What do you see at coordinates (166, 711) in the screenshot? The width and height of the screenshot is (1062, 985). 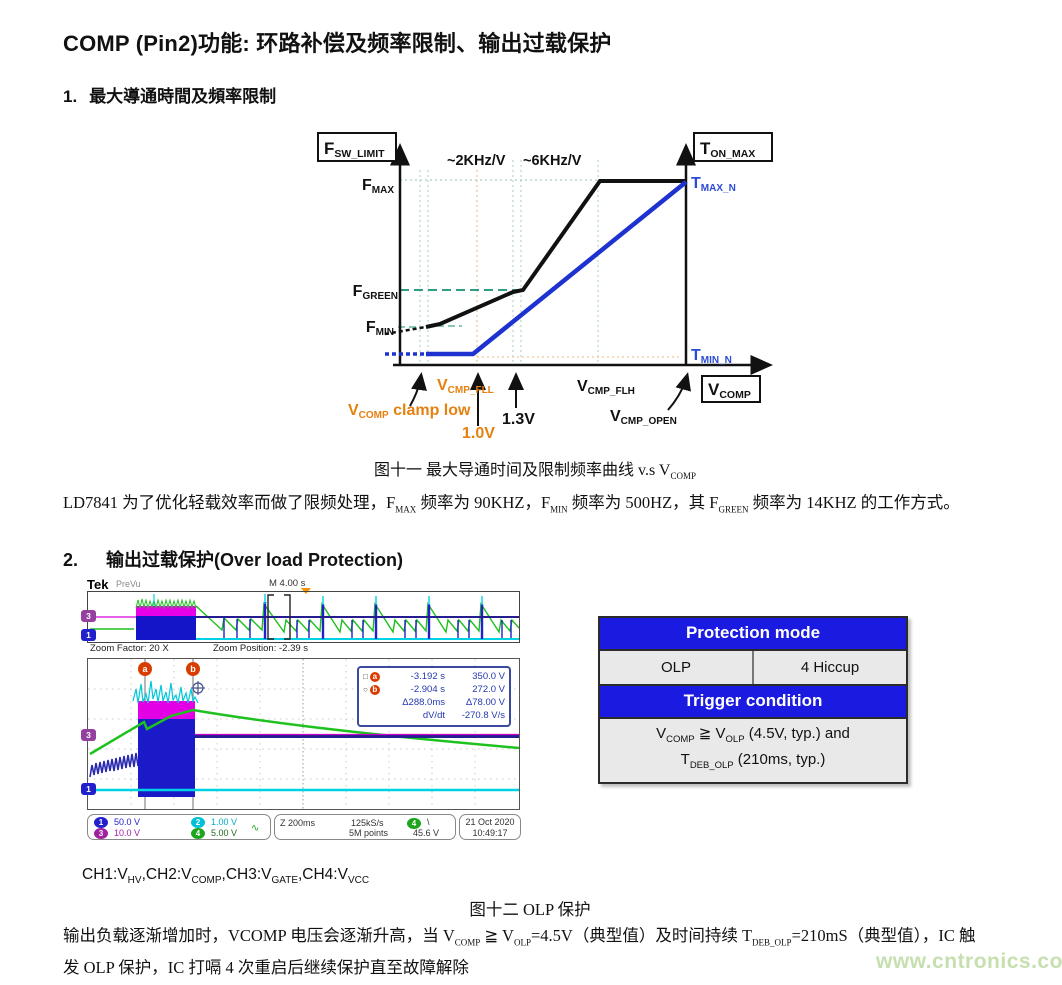 I see `ch3-burst` at bounding box center [166, 711].